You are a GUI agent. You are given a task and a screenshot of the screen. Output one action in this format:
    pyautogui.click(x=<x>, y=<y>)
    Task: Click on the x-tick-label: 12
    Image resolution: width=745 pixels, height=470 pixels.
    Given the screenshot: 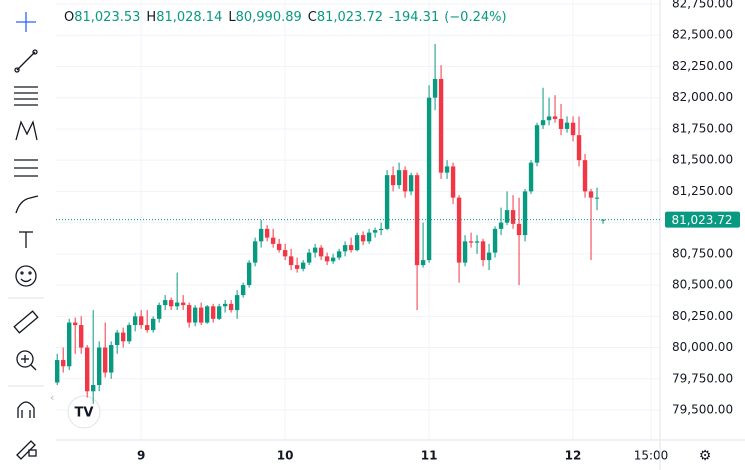 What is the action you would take?
    pyautogui.click(x=573, y=456)
    